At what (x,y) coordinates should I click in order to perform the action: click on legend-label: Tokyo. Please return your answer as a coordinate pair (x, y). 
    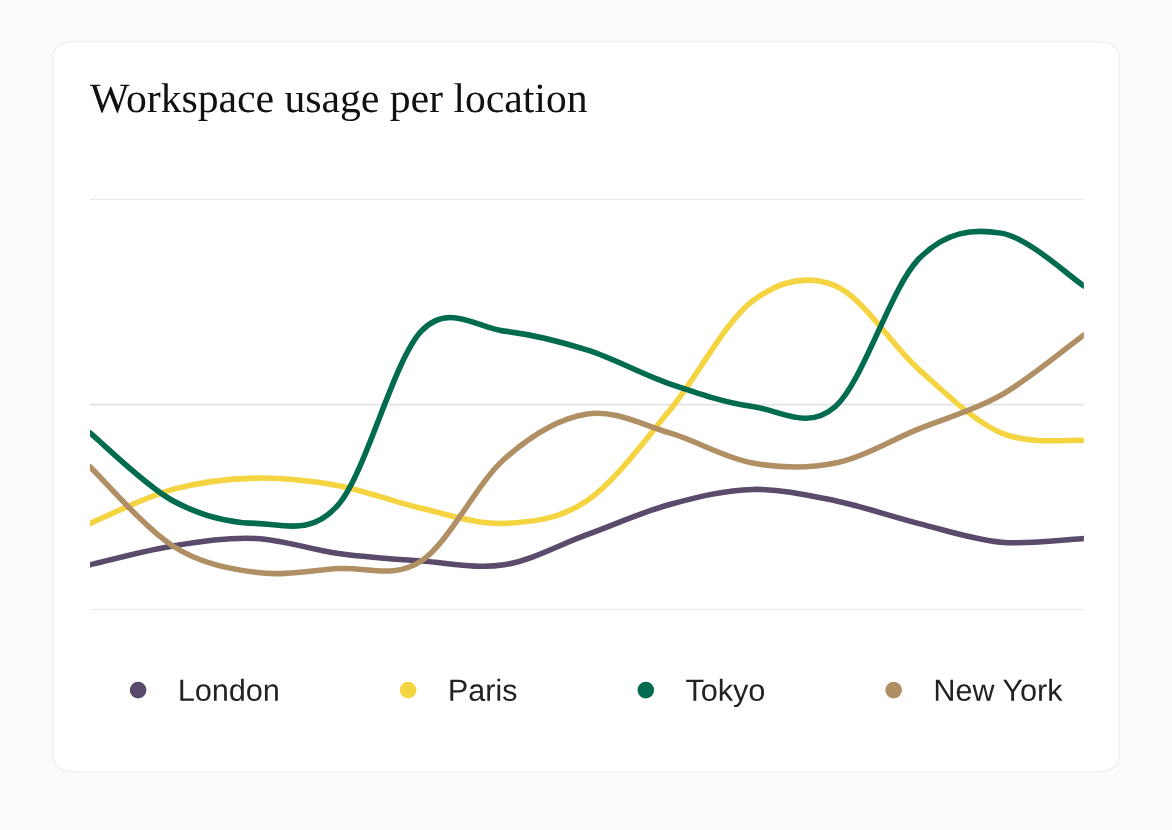
    Looking at the image, I should click on (725, 693).